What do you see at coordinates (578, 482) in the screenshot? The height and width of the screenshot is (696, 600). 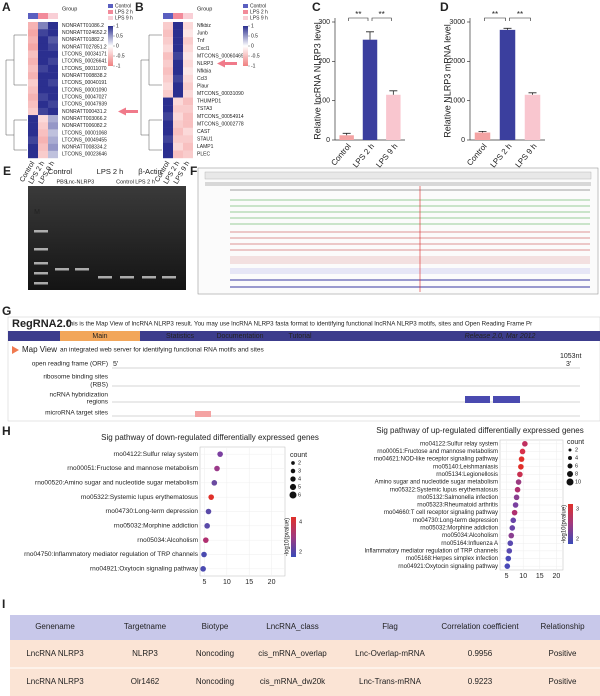 I see `size-legend-label: 10` at bounding box center [578, 482].